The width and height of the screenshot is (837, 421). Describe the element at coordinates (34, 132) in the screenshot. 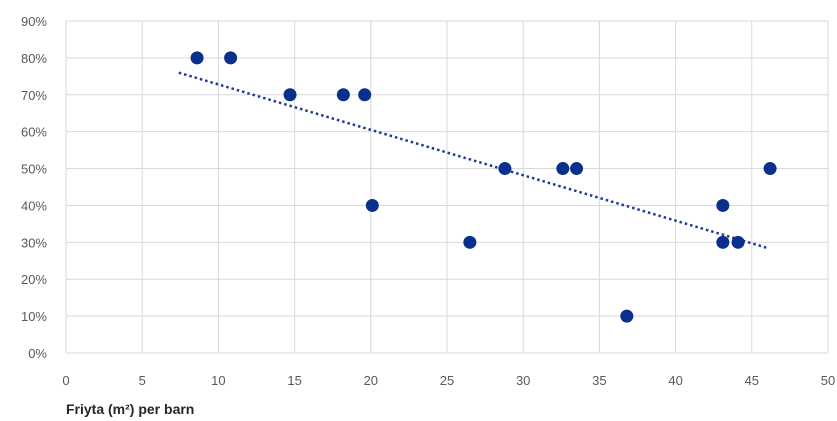

I see `y-tick-label: 60%` at that location.